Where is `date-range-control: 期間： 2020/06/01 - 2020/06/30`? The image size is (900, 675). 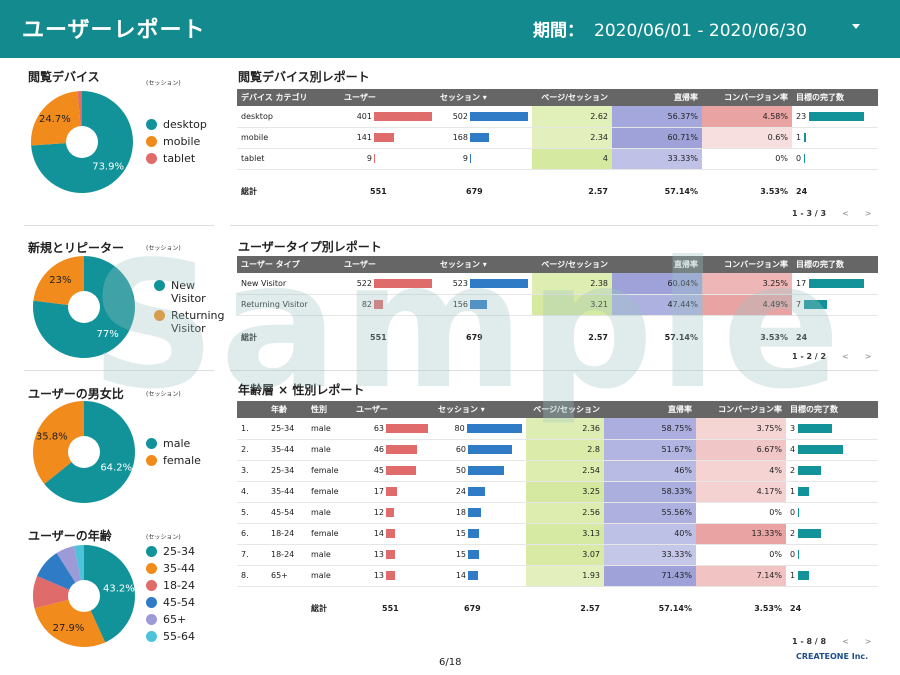 date-range-control: 期間： 2020/06/01 - 2020/06/30 is located at coordinates (670, 28).